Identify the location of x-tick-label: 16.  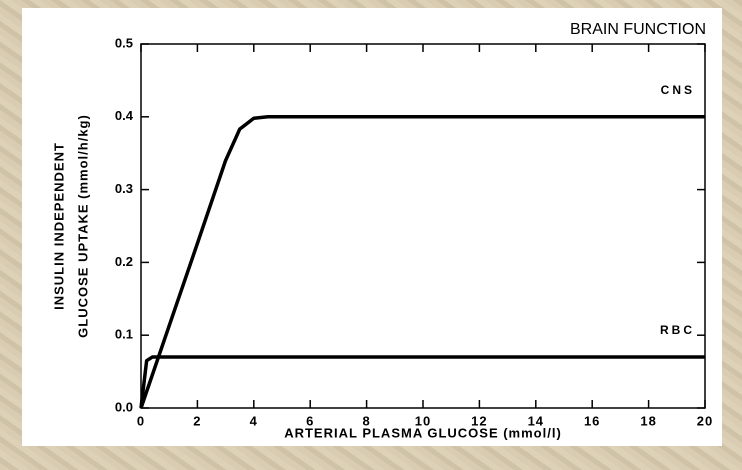
(592, 420).